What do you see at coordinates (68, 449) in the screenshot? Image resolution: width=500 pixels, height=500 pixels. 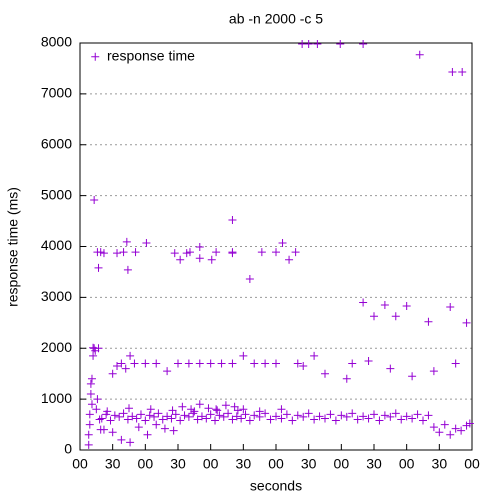 I see `y-tick-label: 0` at bounding box center [68, 449].